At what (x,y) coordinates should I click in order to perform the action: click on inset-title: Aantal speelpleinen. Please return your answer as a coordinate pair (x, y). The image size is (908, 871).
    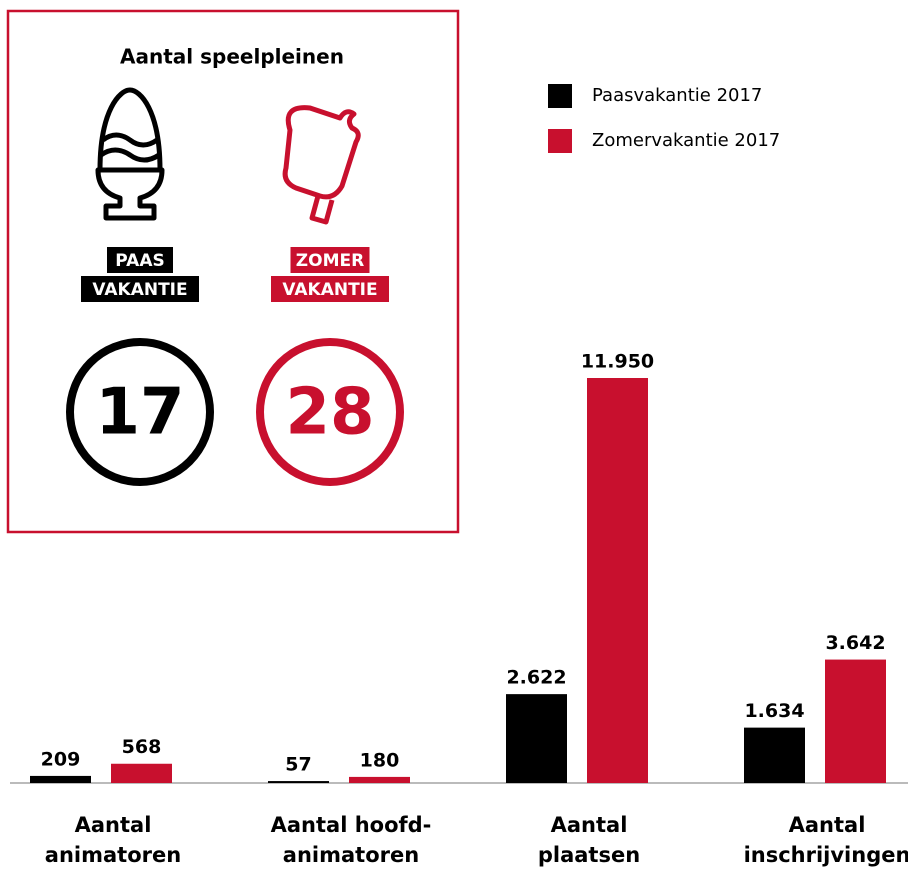
    Looking at the image, I should click on (232, 57).